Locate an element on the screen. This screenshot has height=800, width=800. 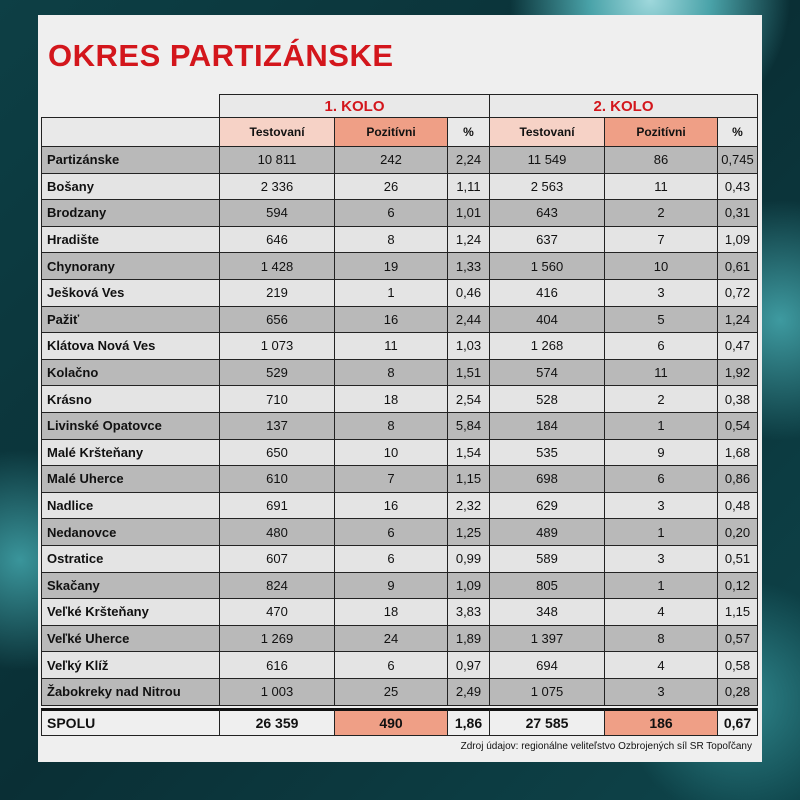
table-cell: 18 is located at coordinates (391, 399).